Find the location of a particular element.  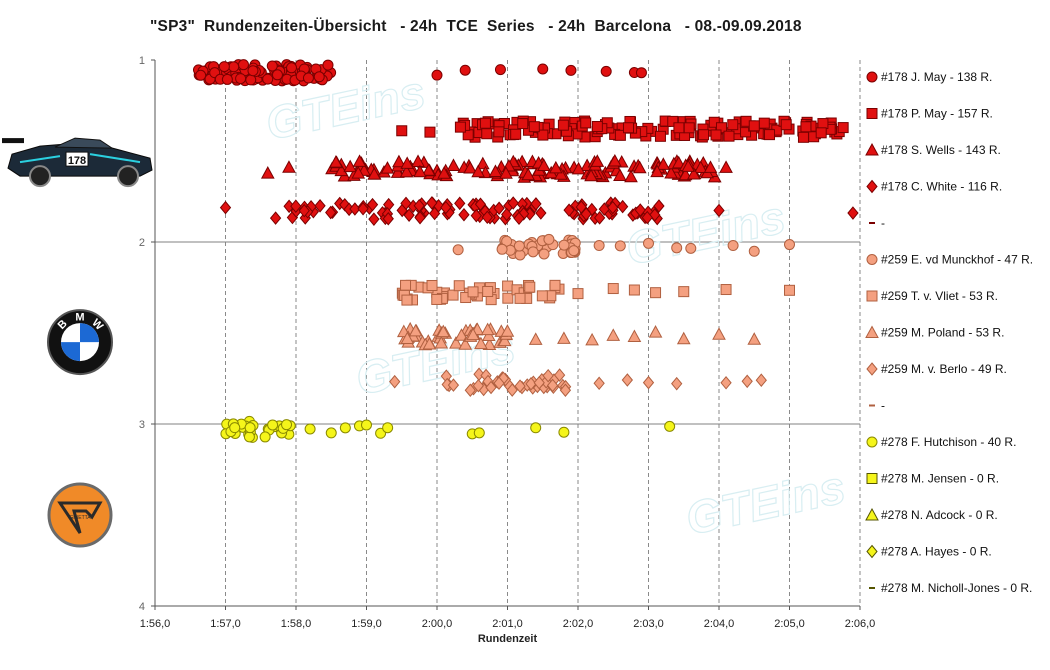

legend-label: #259 M. Poland - 53 R. is located at coordinates (942, 333).